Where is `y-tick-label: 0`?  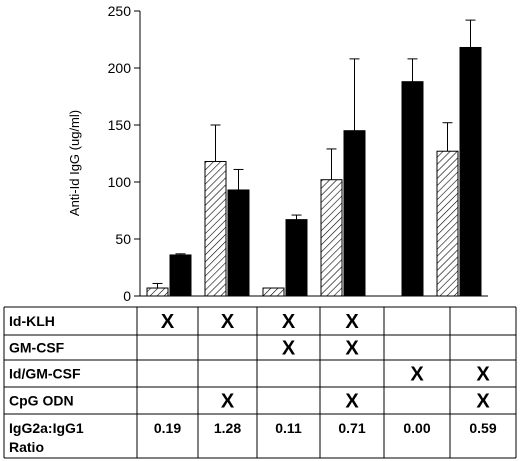
y-tick-label: 0 is located at coordinates (127, 296).